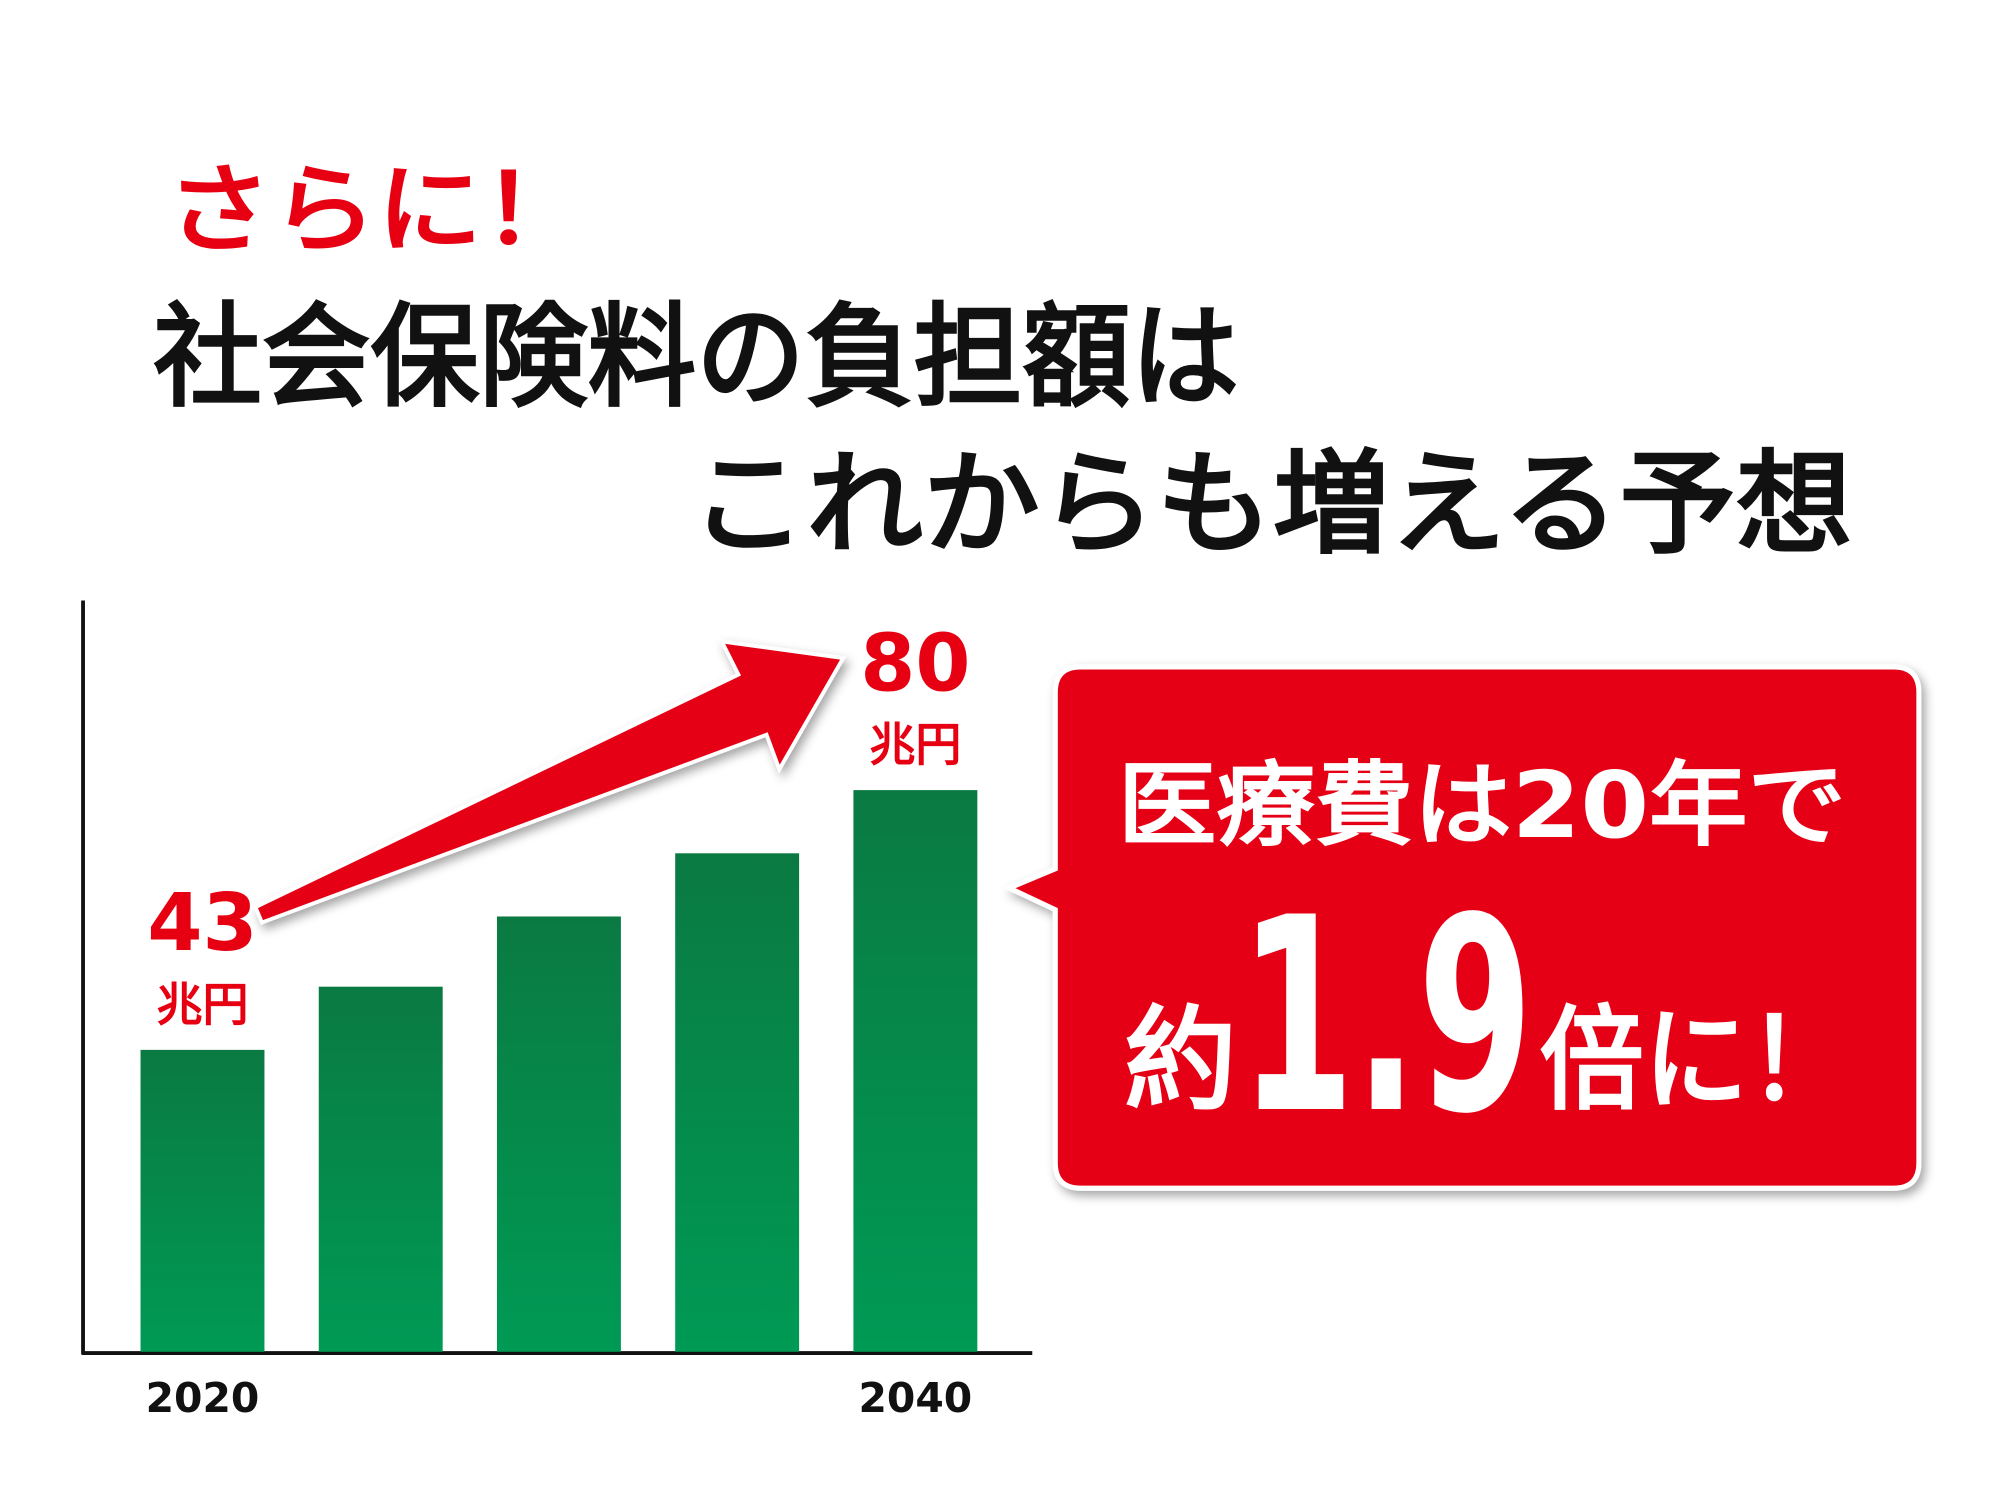  Describe the element at coordinates (203, 1398) in the screenshot. I see `x-tick-label: 2020` at that location.